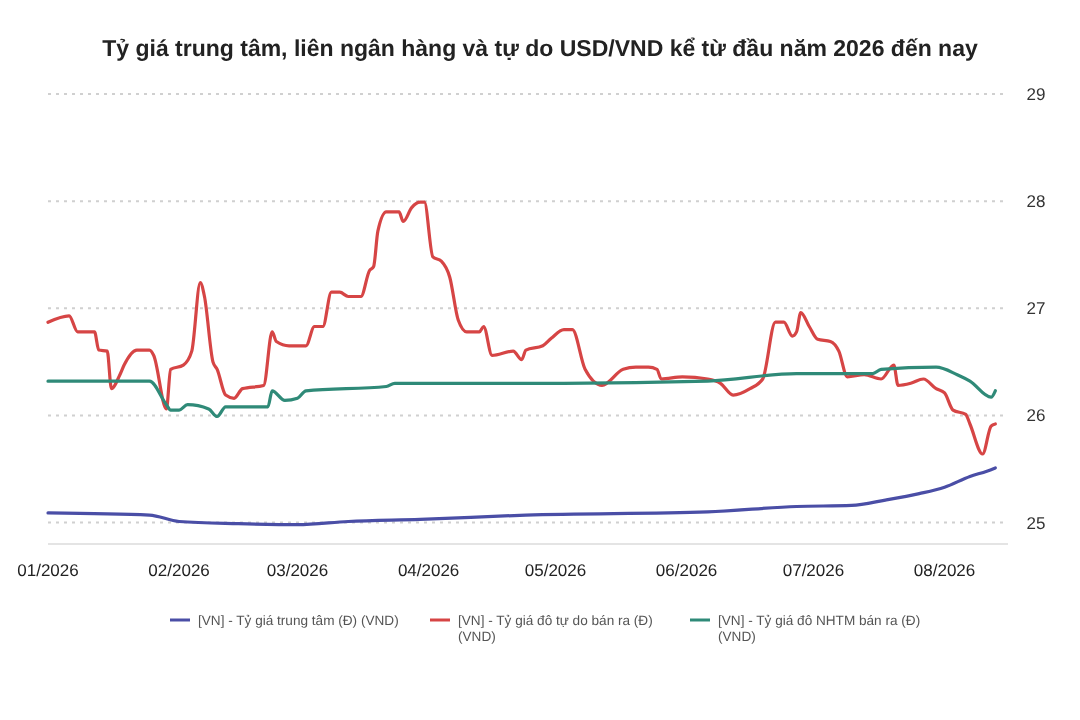 The image size is (1080, 720). I want to click on x-tick-label: 01/2026, so click(48, 570).